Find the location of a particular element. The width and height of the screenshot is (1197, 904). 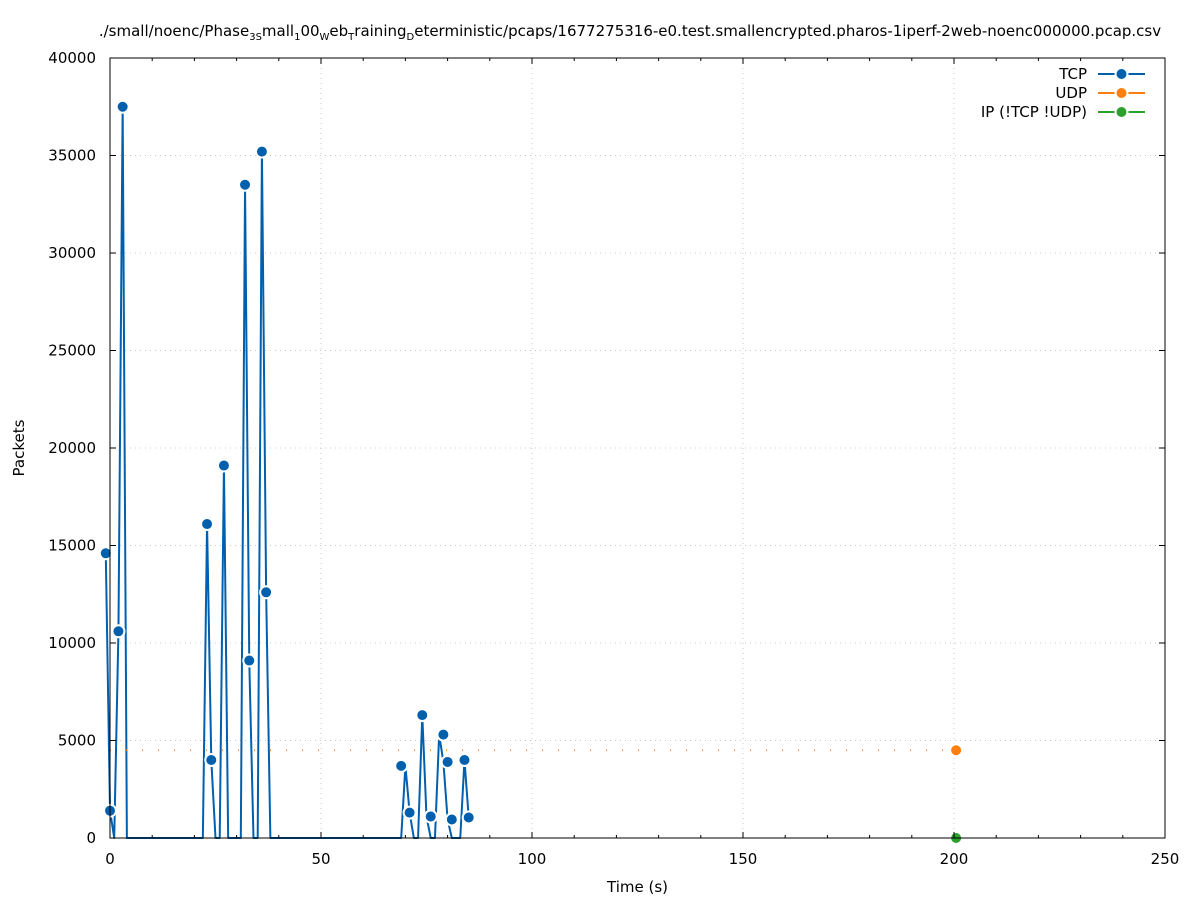

legend-label: IP (!TCP !UDP) is located at coordinates (1034, 112).